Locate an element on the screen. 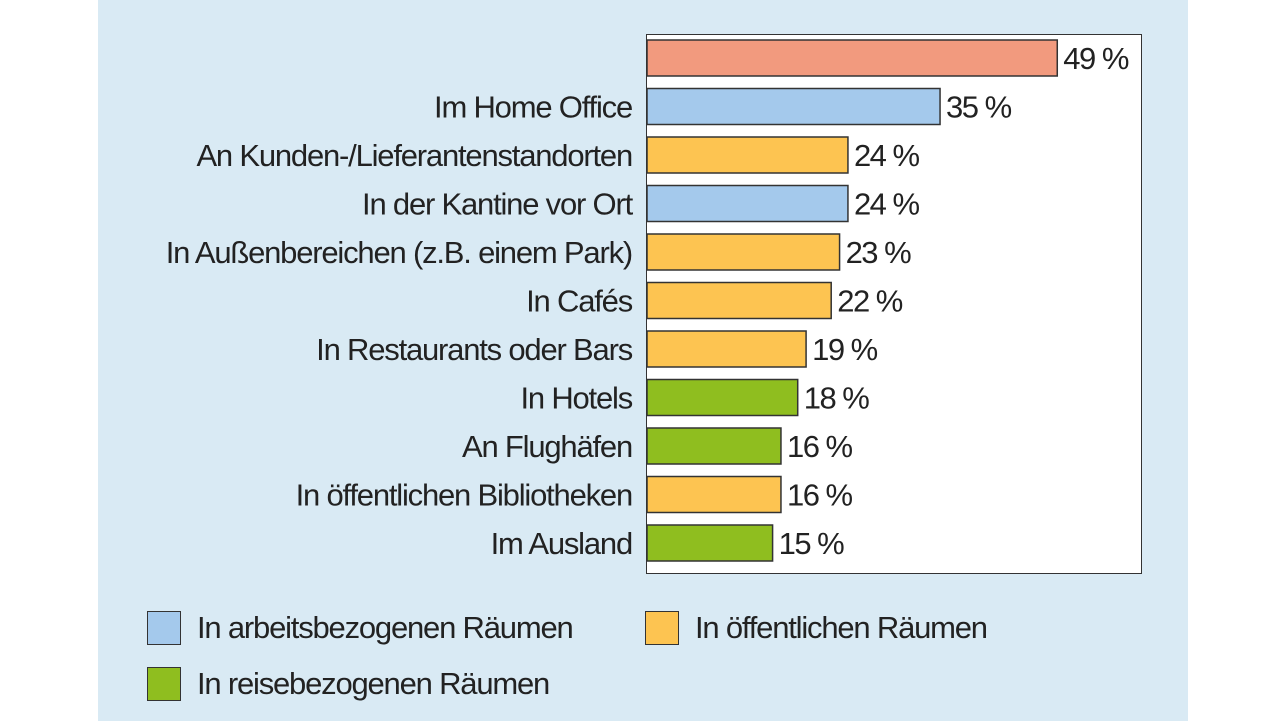  value-label-1: 35 % is located at coordinates (979, 107).